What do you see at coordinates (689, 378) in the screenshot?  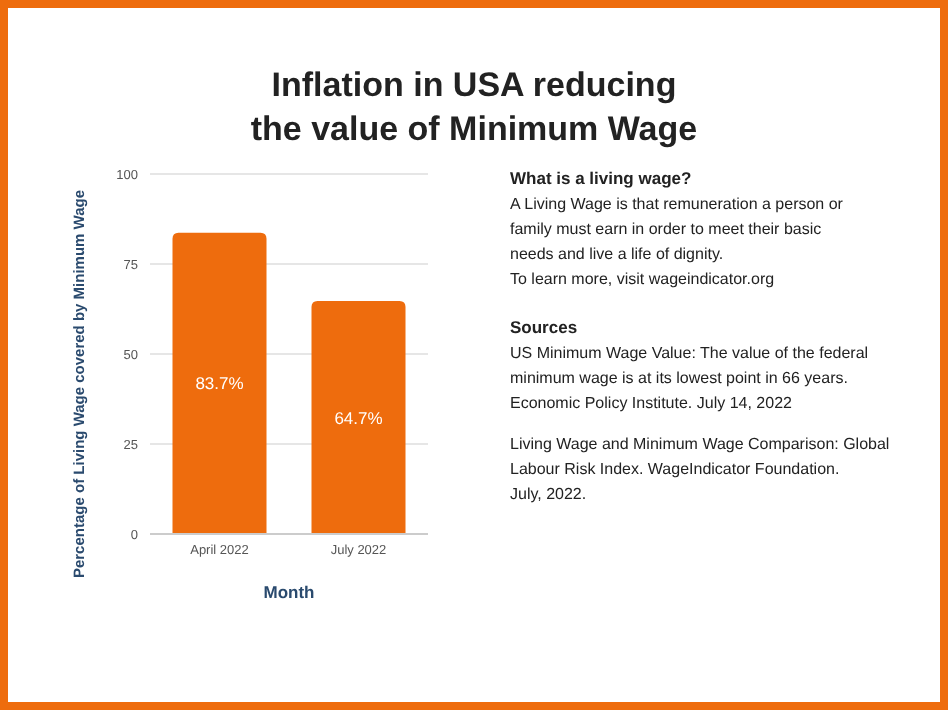 I see `text: US Minimum Wage Value: The value of the federal minimum wage is at its lowest point in 66 years. Economic Policy Institute. July 14, 2022` at bounding box center [689, 378].